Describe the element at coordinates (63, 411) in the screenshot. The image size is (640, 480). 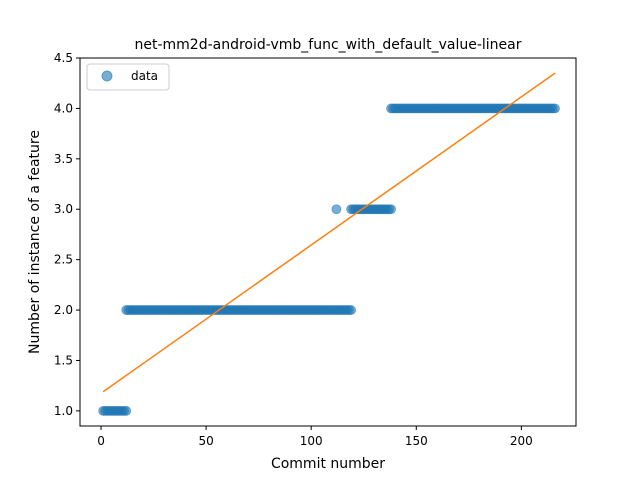
I see `y-tick-label: 1.0` at that location.